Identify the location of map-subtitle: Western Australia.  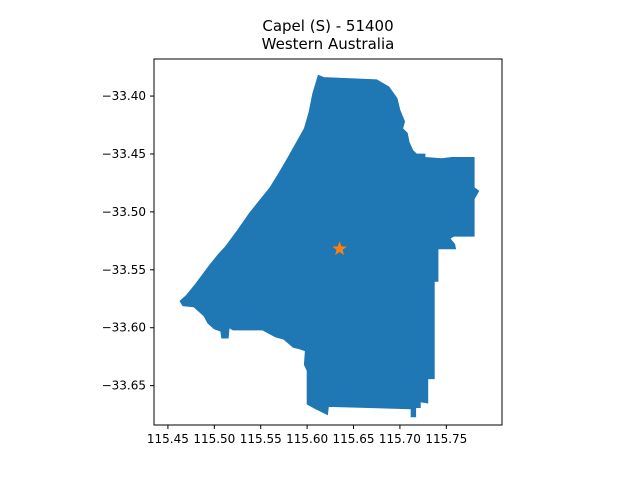
(328, 44).